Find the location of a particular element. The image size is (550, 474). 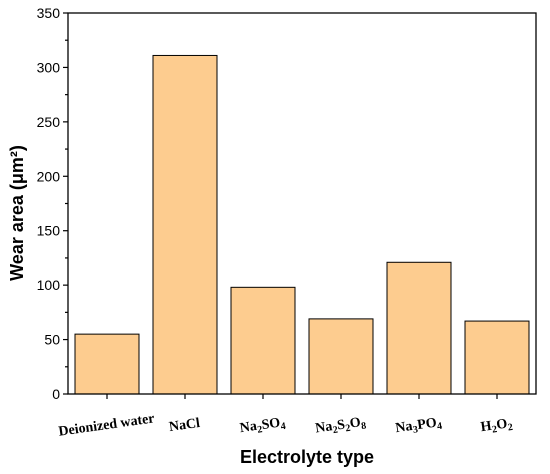

x-tick-label: Na2S2O8 is located at coordinates (340, 427).